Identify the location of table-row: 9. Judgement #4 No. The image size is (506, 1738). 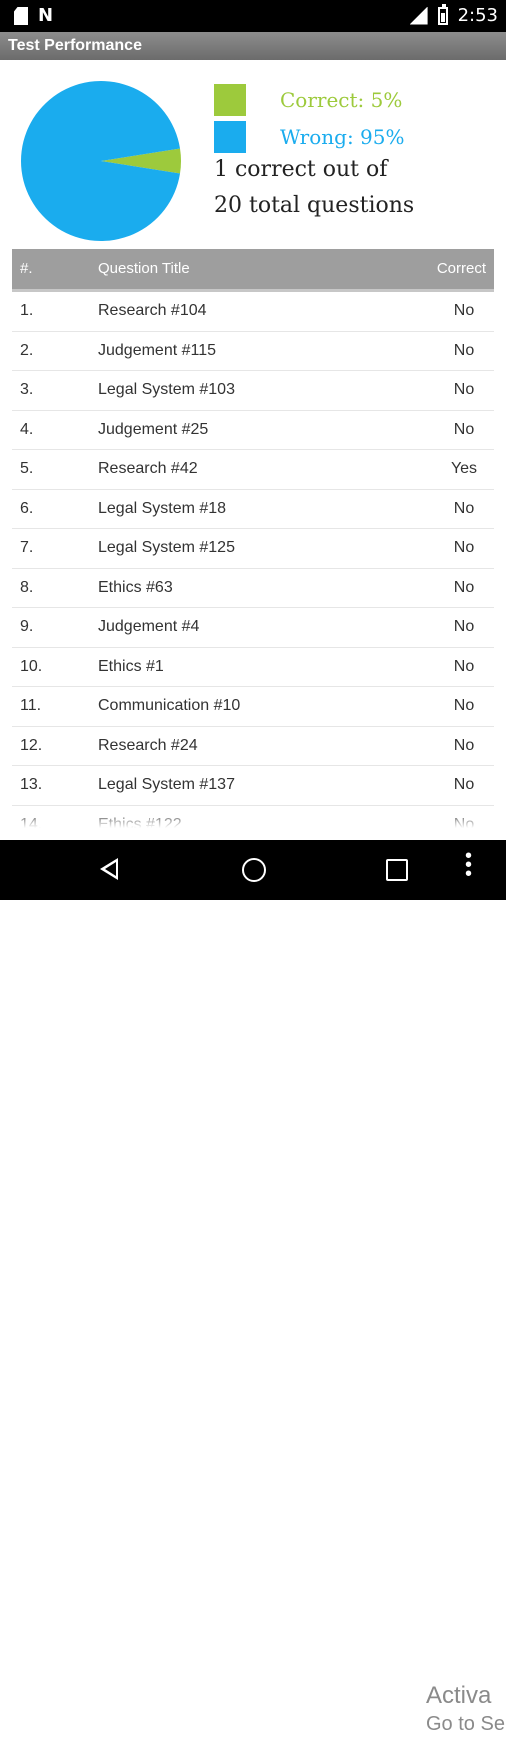
(253, 628).